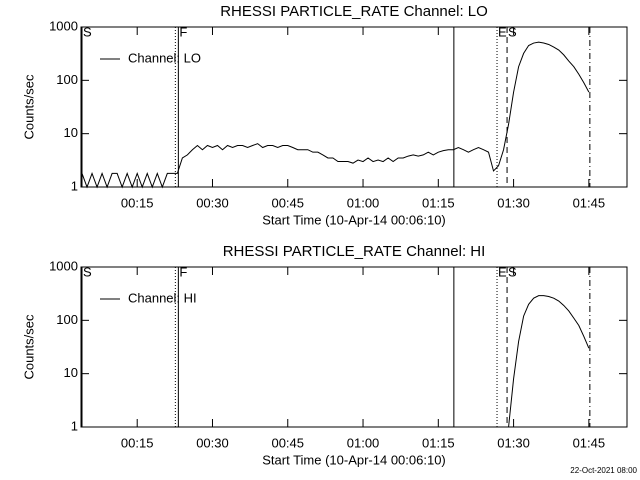 The height and width of the screenshot is (480, 640). I want to click on chart-title: RHESSI PARTICLE_RATE Channel: HI, so click(354, 251).